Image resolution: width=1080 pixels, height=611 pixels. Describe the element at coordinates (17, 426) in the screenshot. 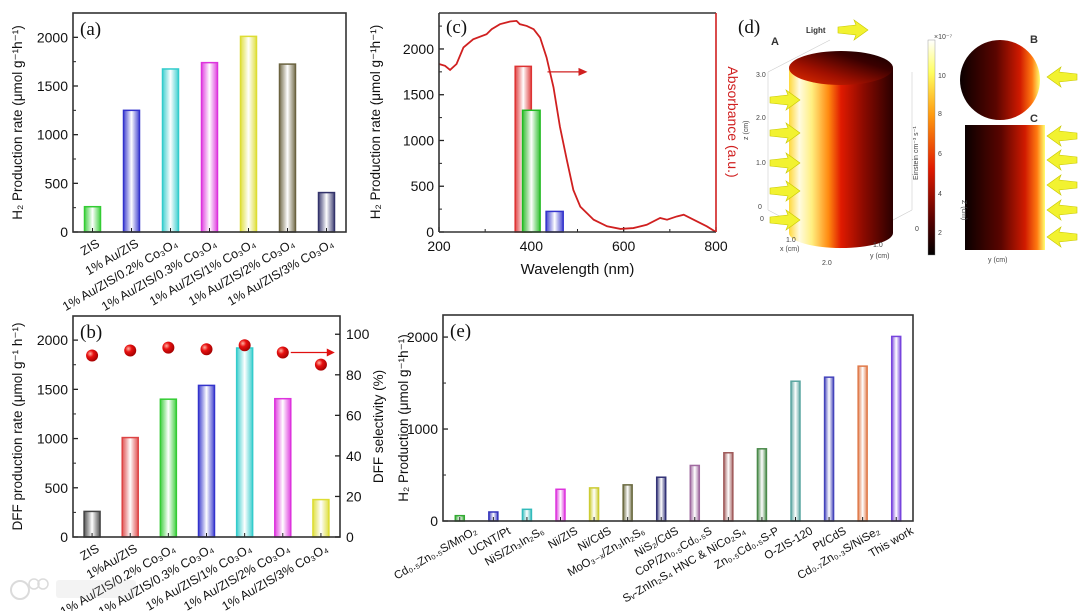

I see `y-axis-label: DFF production rate (μmol g⁻¹ h⁻¹)` at that location.